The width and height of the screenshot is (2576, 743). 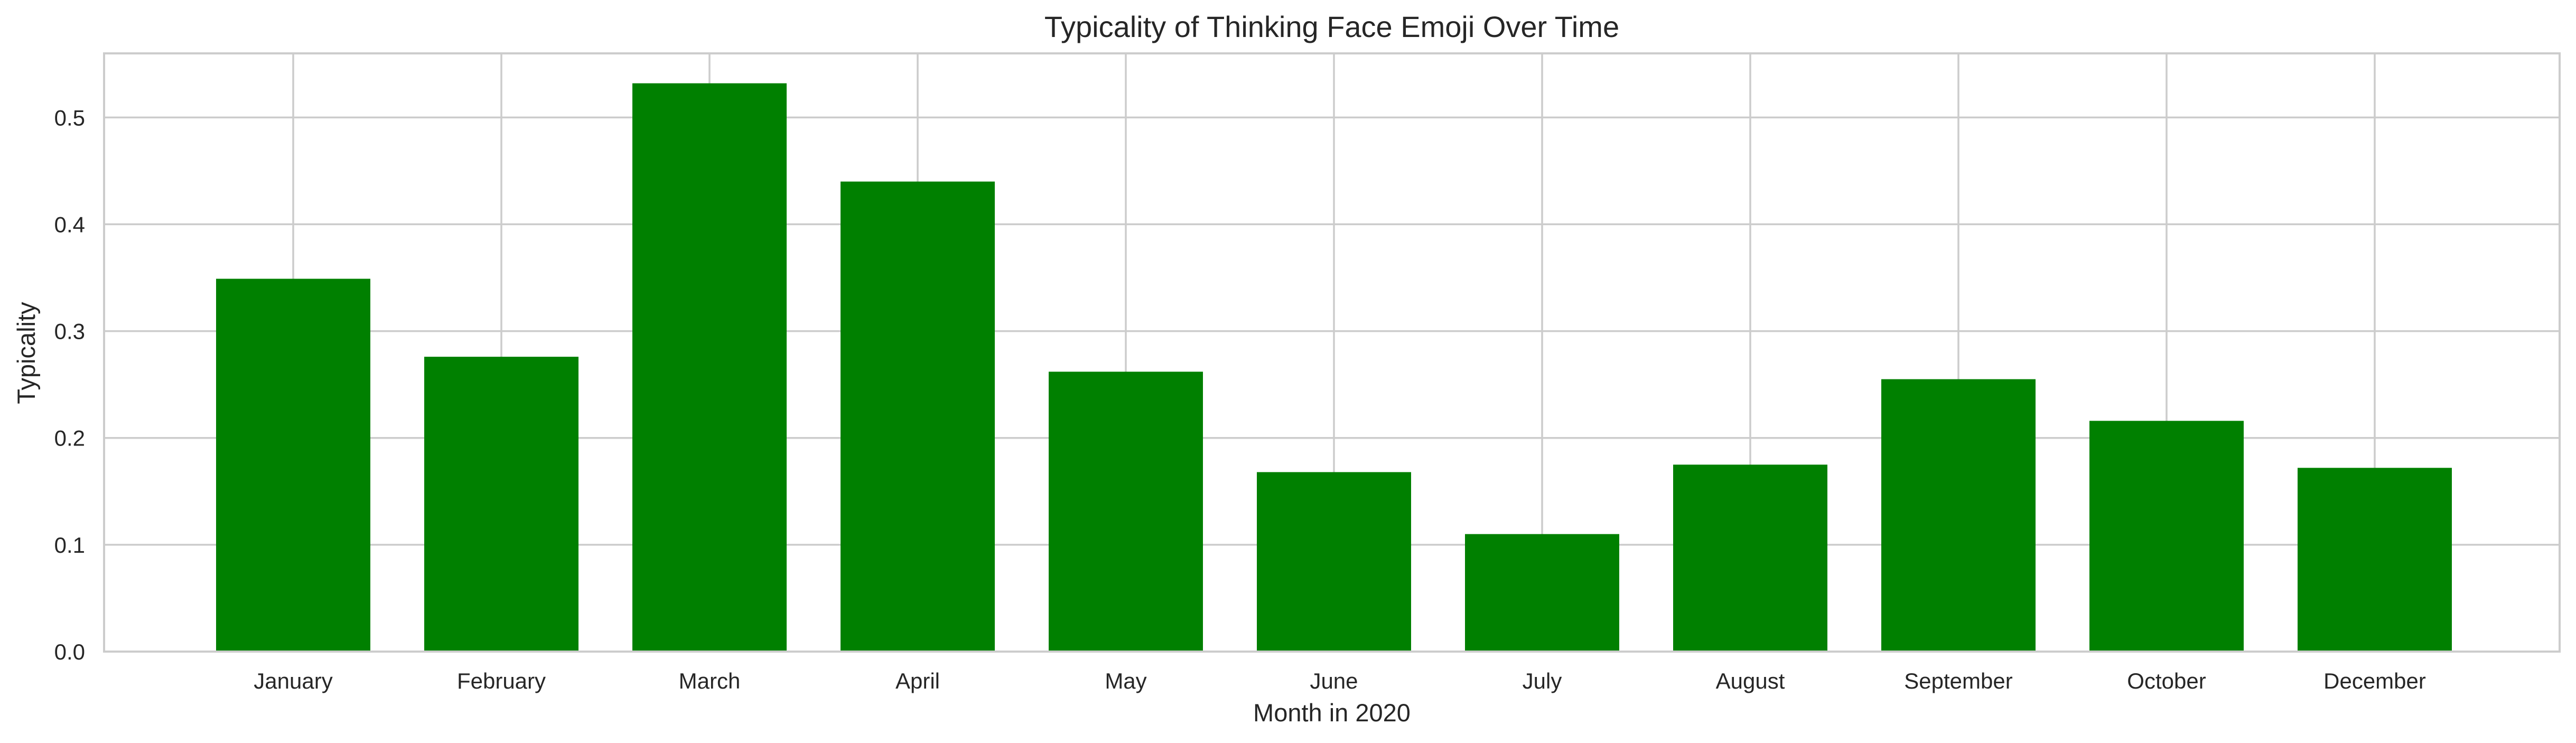 I want to click on x-tick-label: June, so click(x=1334, y=680).